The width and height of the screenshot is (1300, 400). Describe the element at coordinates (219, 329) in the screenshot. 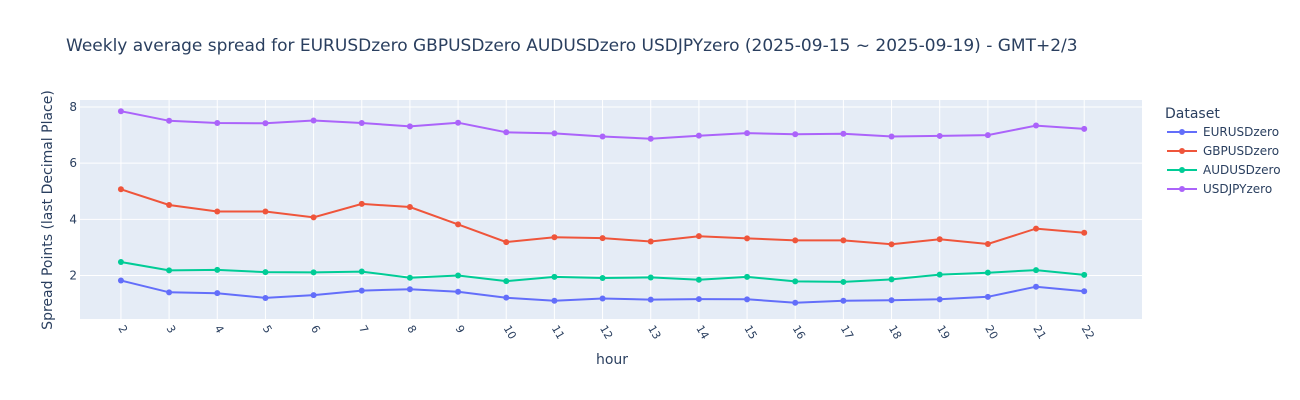

I see `x-tick-label: 4` at that location.